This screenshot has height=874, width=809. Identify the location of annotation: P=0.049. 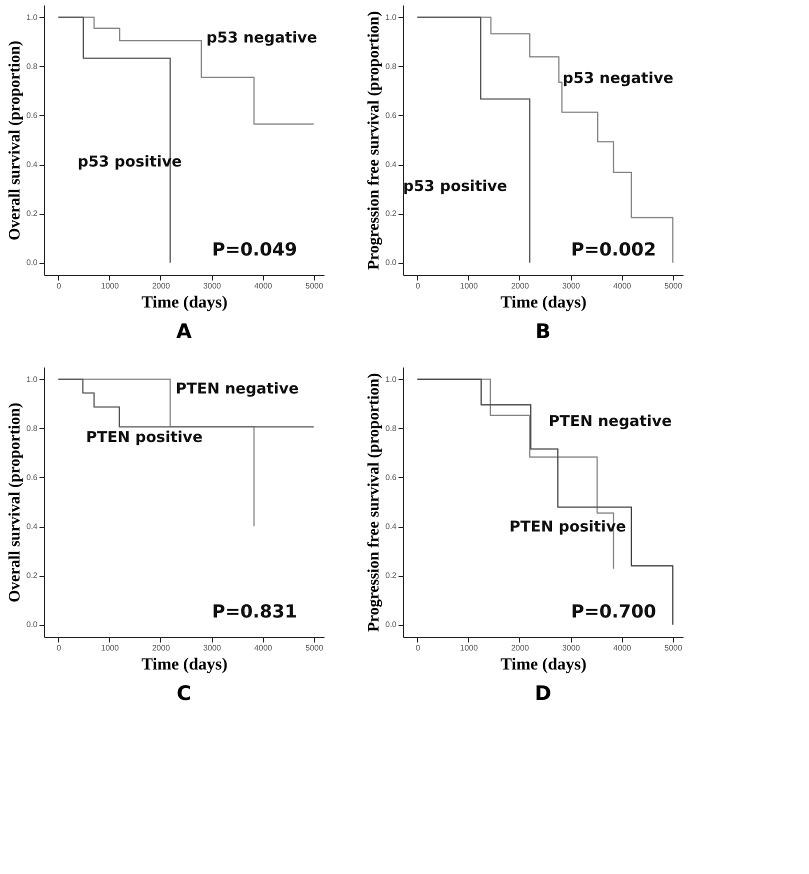
(255, 250).